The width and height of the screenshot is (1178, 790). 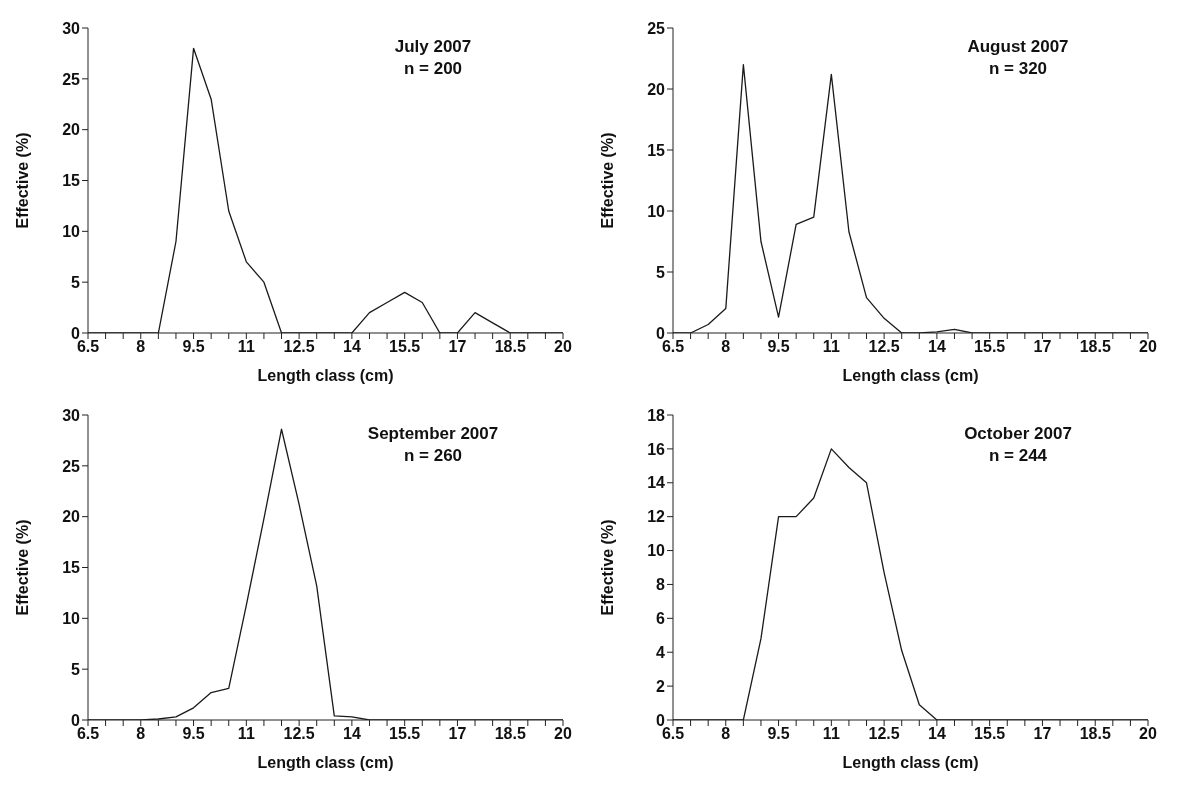 I want to click on y-tick-label: 2, so click(x=661, y=686).